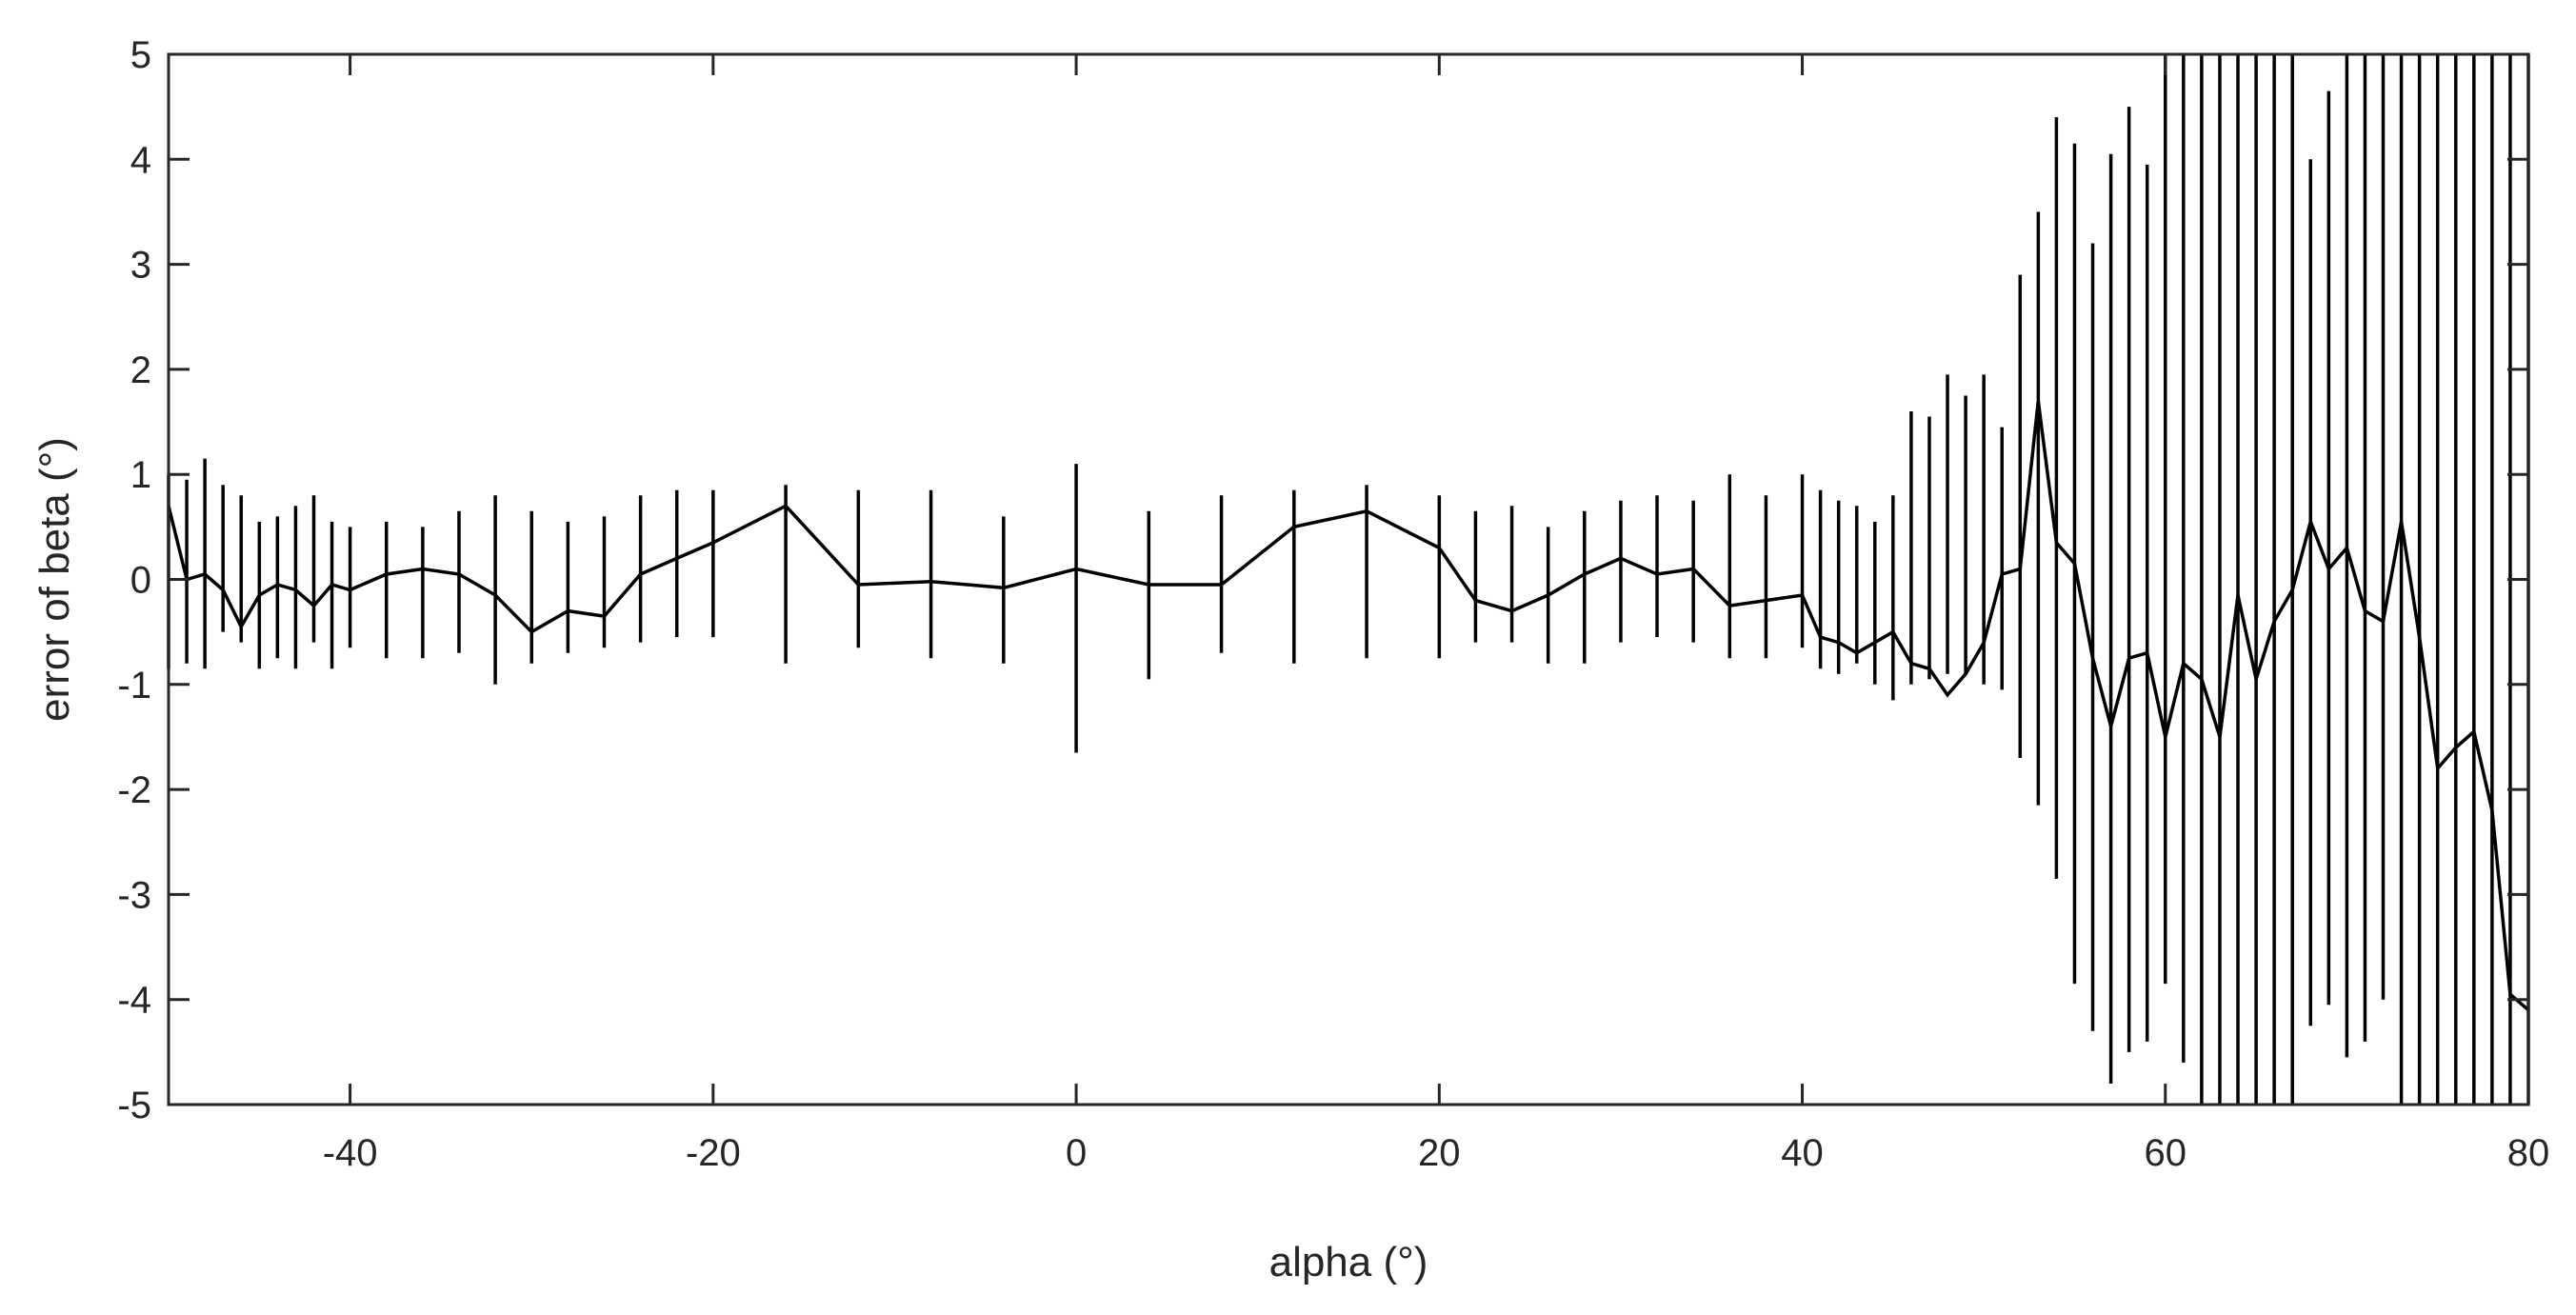  Describe the element at coordinates (140, 160) in the screenshot. I see `y-tick-label: 4` at that location.